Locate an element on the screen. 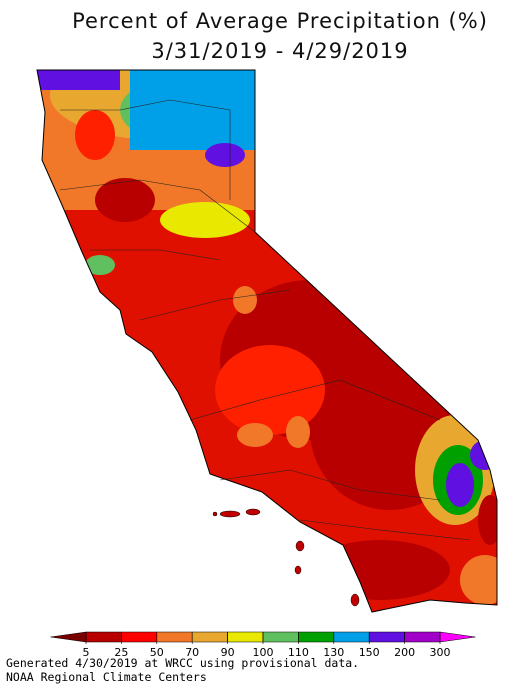 The image size is (531, 688). legend-tick-label: 110 is located at coordinates (298, 652).